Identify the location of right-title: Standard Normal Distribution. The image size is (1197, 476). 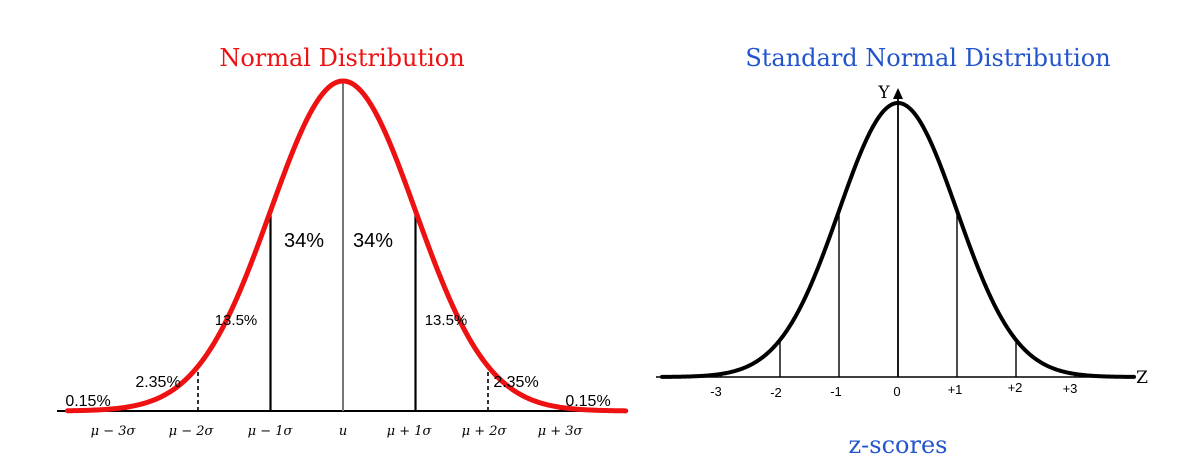
(927, 58).